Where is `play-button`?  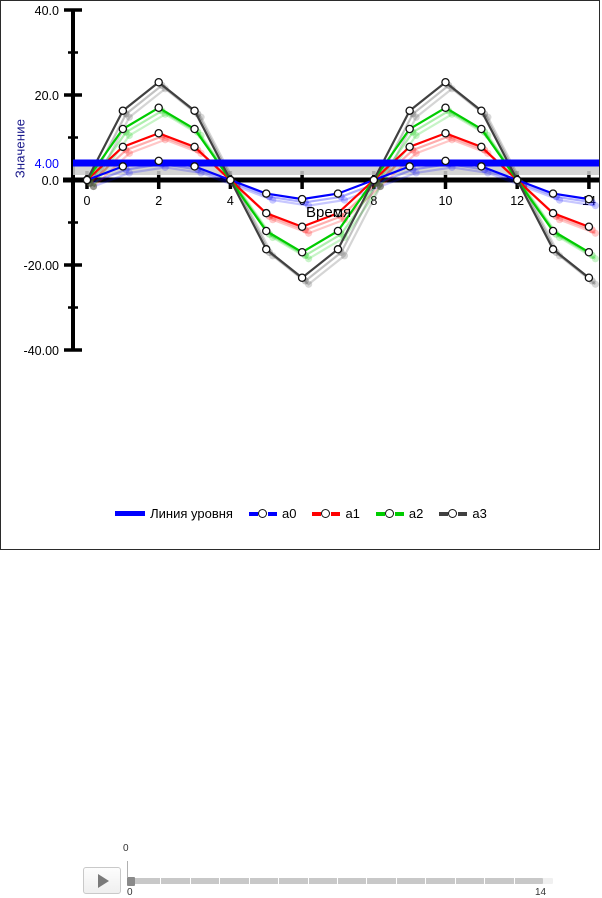
play-button is located at coordinates (102, 880).